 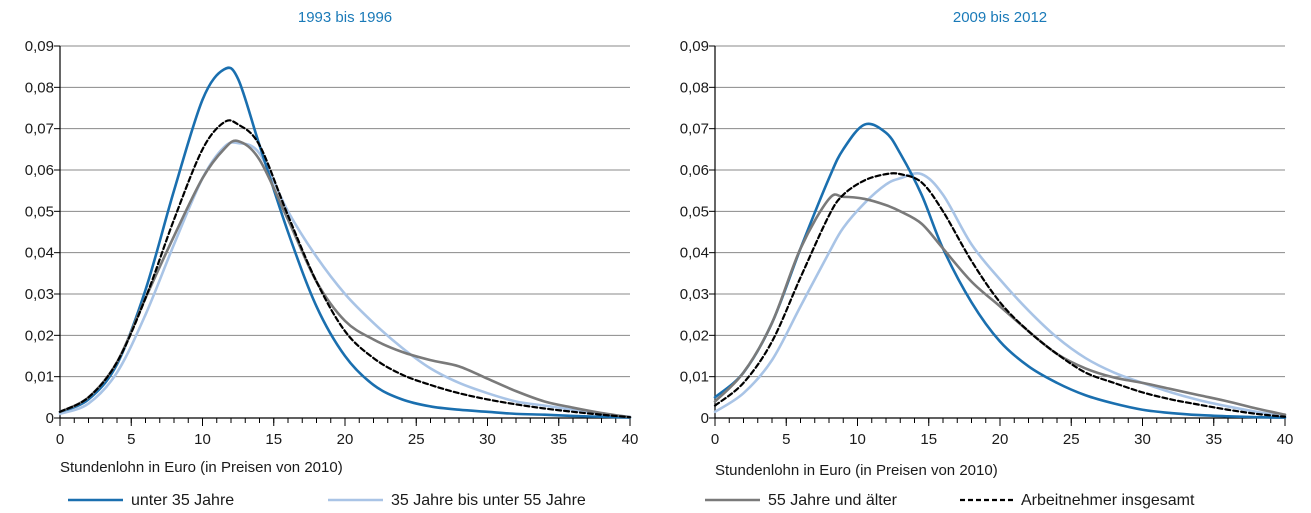 I want to click on legend-label: 35 Jahre bis unter 55 Jahre, so click(x=488, y=500).